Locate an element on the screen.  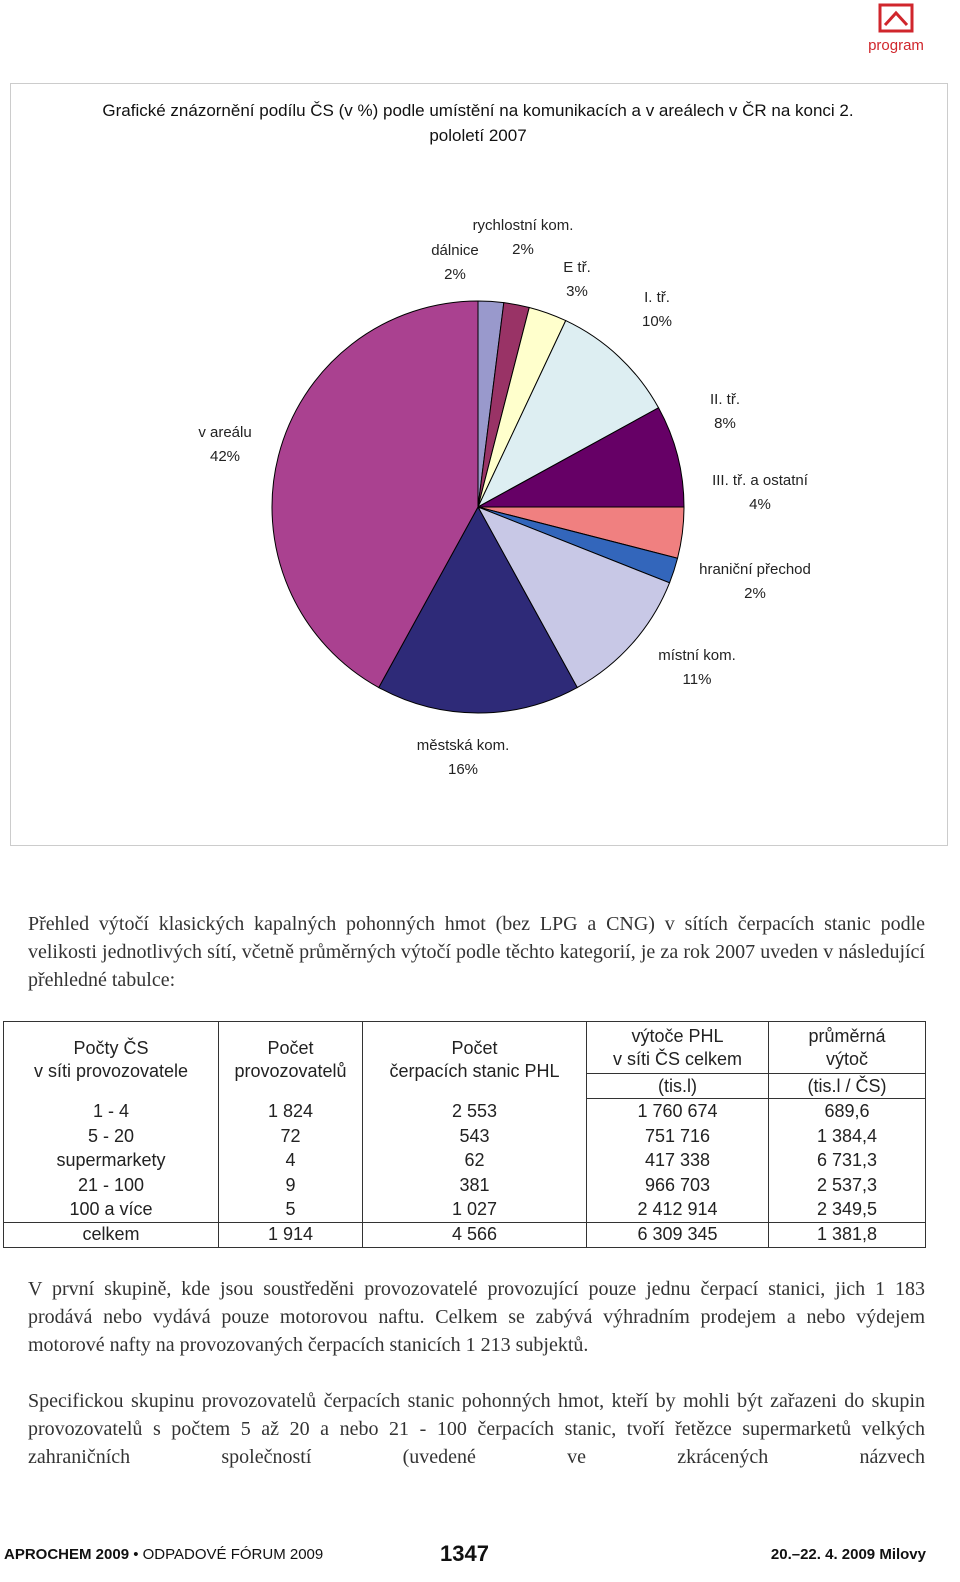
table-cell: 5 is located at coordinates (290, 1209).